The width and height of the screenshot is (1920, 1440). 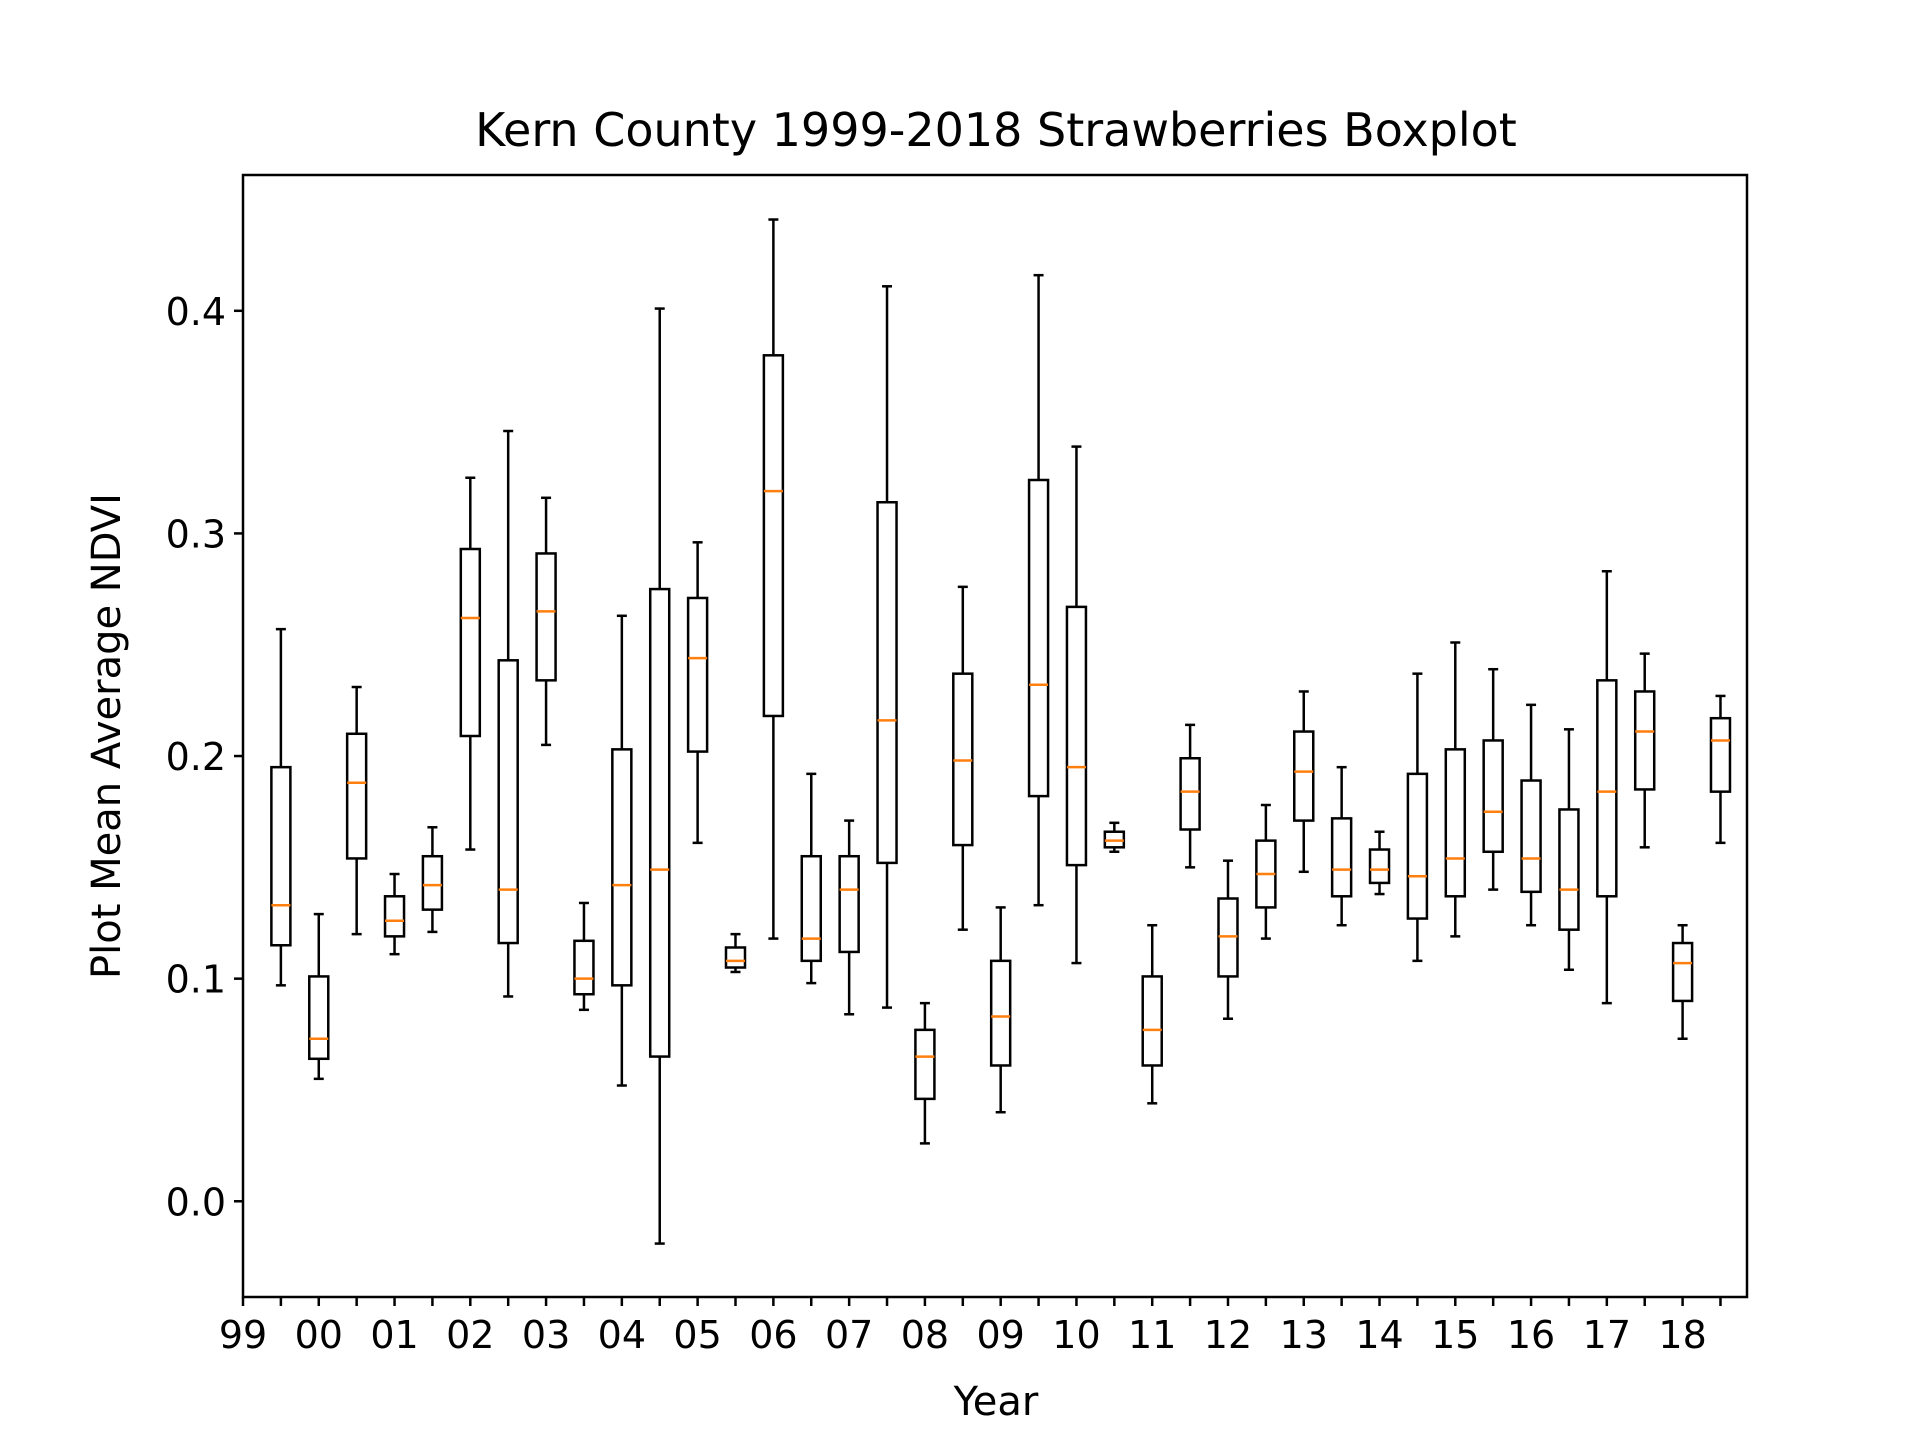 I want to click on x-tick-label: 12, so click(x=1228, y=1335).